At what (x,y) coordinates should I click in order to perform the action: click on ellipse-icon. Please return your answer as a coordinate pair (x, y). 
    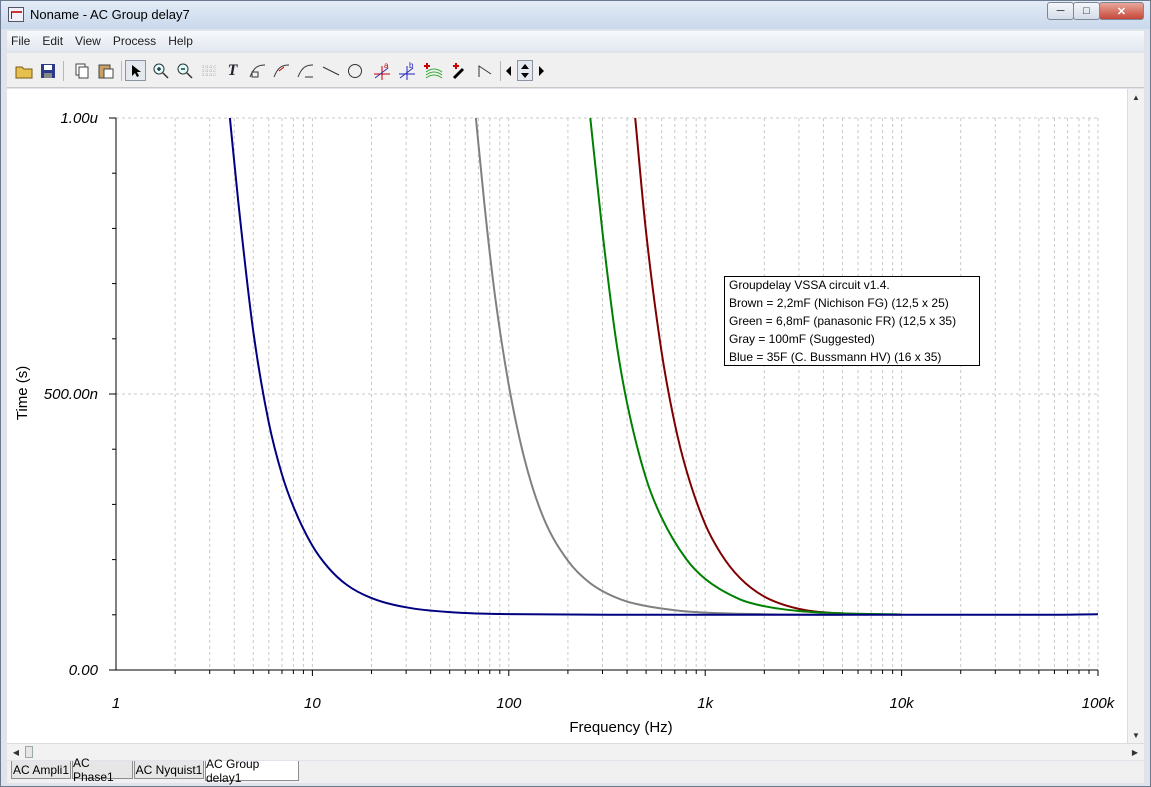
    Looking at the image, I should click on (354, 70).